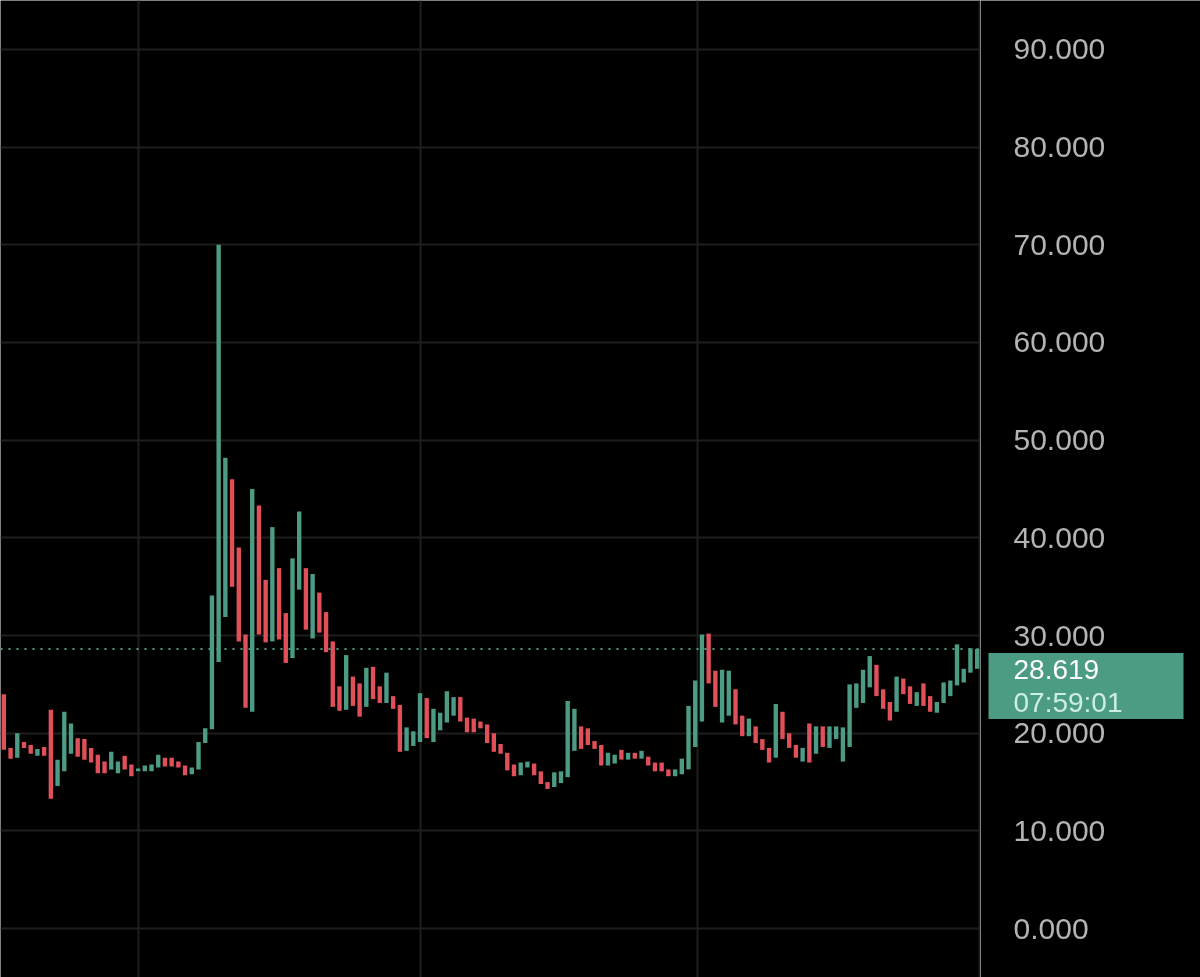 This screenshot has width=1200, height=977. I want to click on y-tick-label: 60.000, so click(1059, 342).